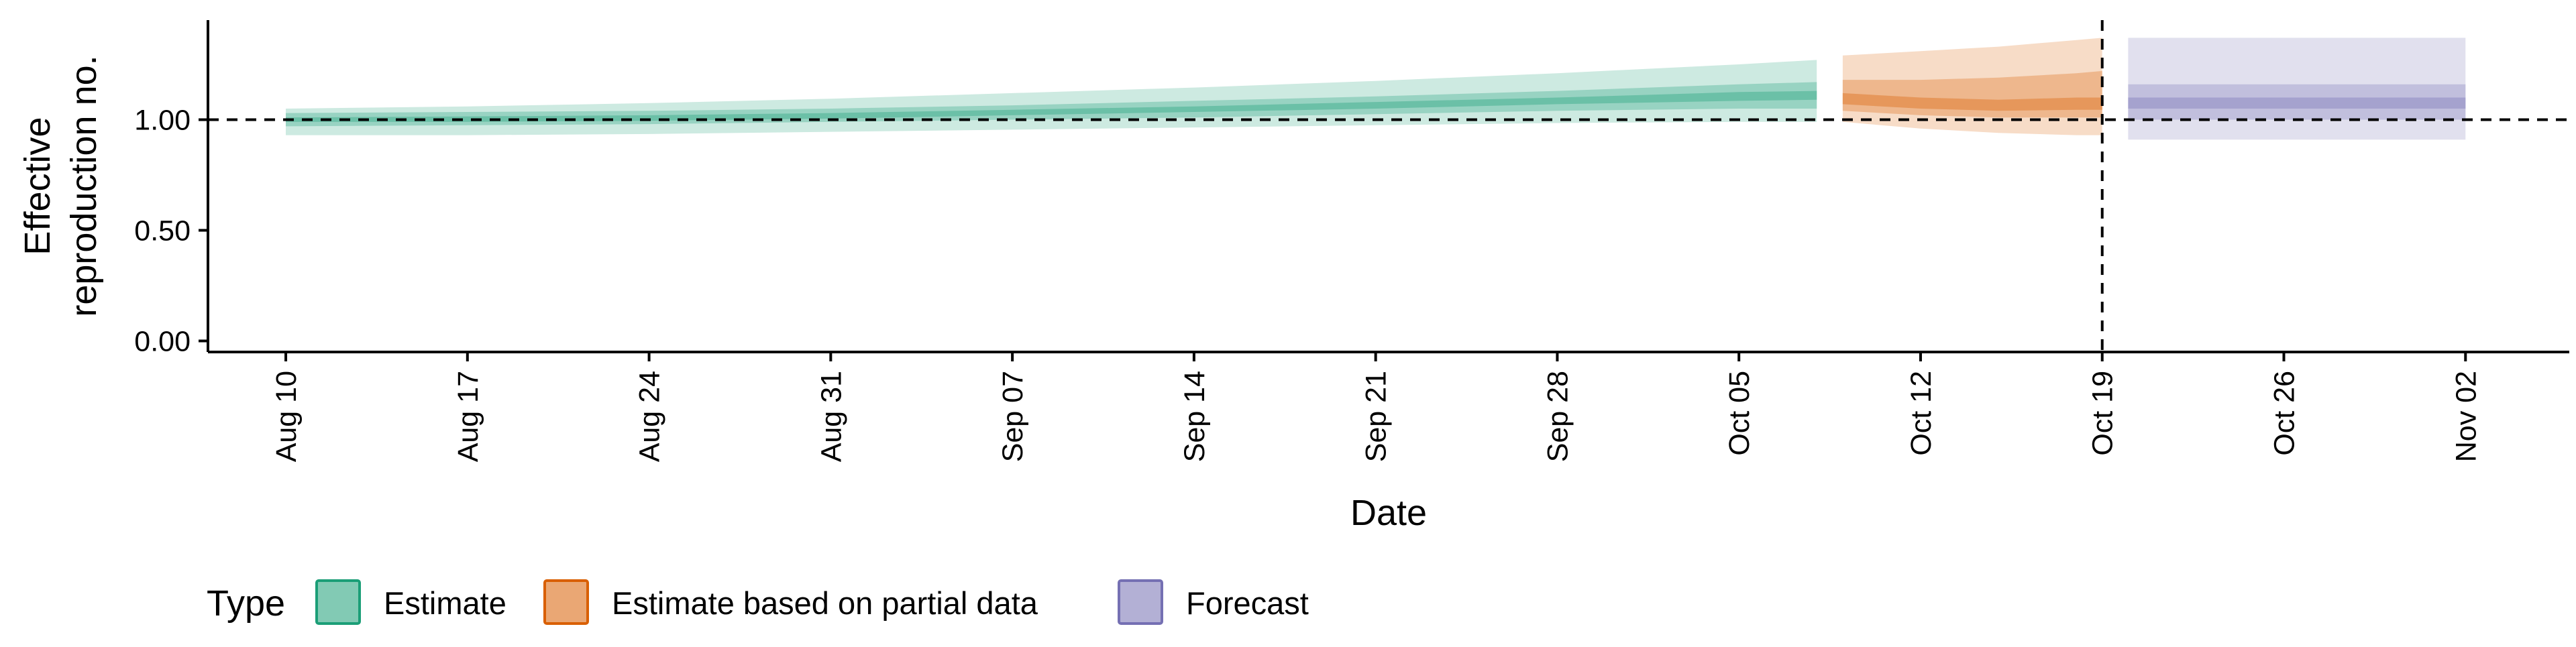 This screenshot has width=2576, height=647. Describe the element at coordinates (1376, 417) in the screenshot. I see `x-tick-label: Sep 21` at that location.